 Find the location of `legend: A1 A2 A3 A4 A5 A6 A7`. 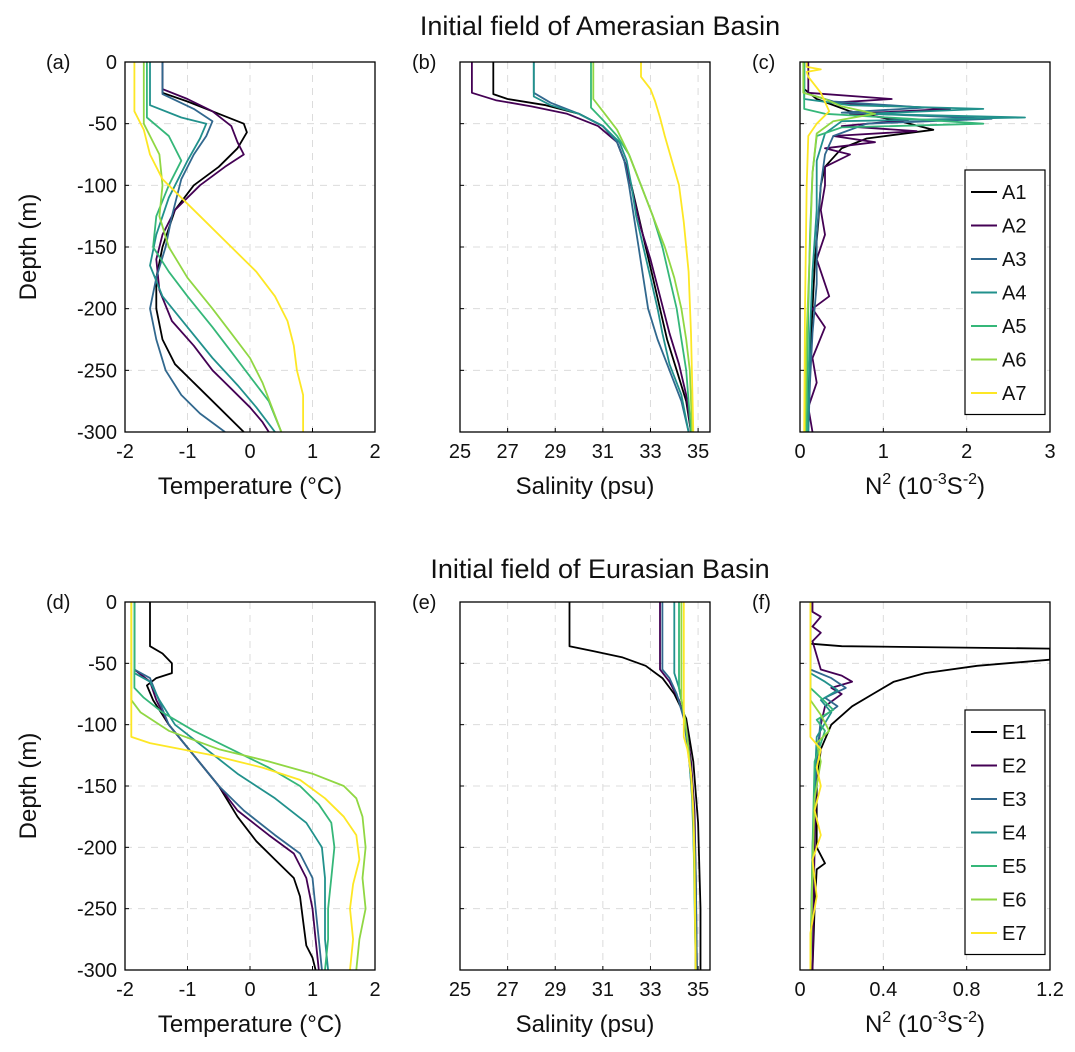

legend: A1 A2 A3 A4 A5 A6 A7 is located at coordinates (1005, 292).